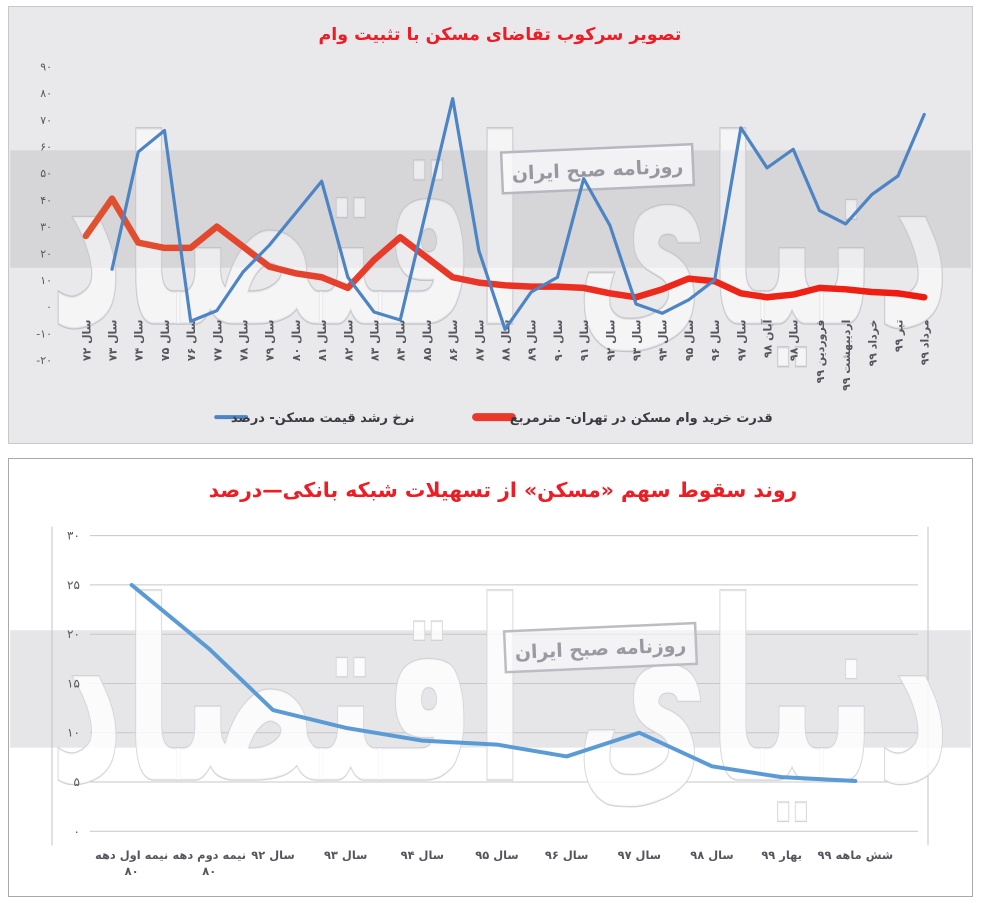  Describe the element at coordinates (768, 338) in the screenshot. I see `x-category-label: آبان ۹۸` at that location.